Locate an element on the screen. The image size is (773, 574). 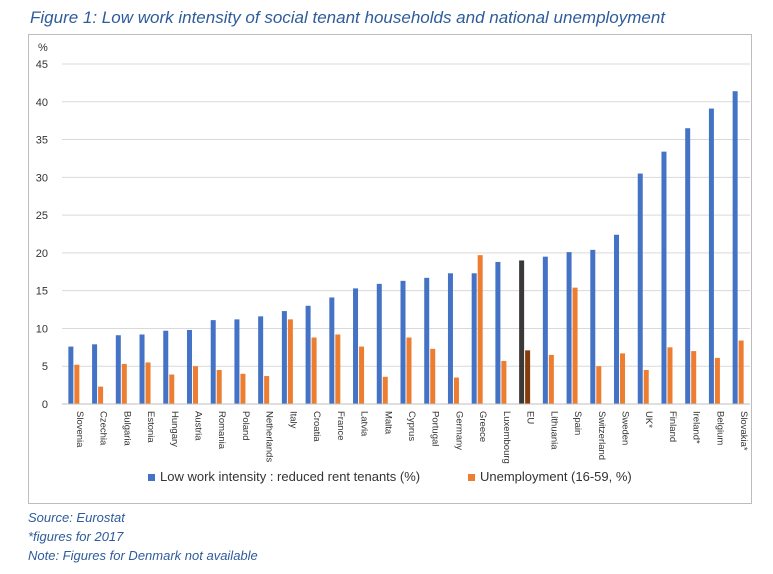
y-tick-label: 35 is located at coordinates (42, 141).